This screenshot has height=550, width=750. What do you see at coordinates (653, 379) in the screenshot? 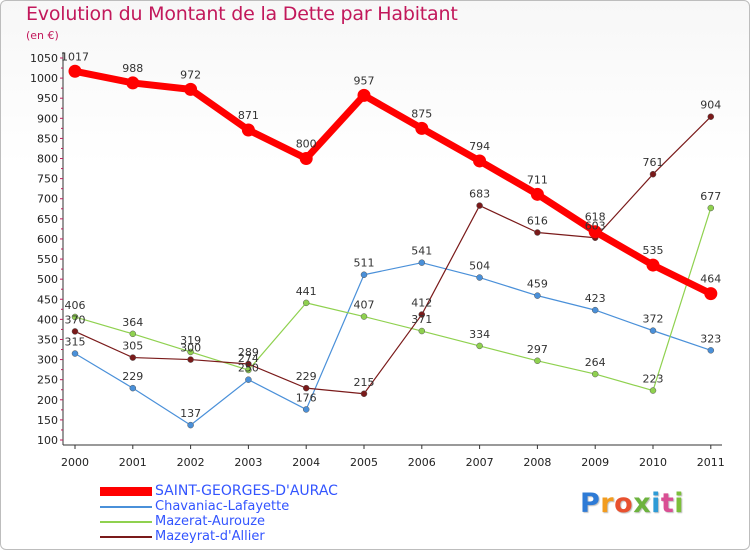
I see `data-label-mazerat: 223` at bounding box center [653, 379].